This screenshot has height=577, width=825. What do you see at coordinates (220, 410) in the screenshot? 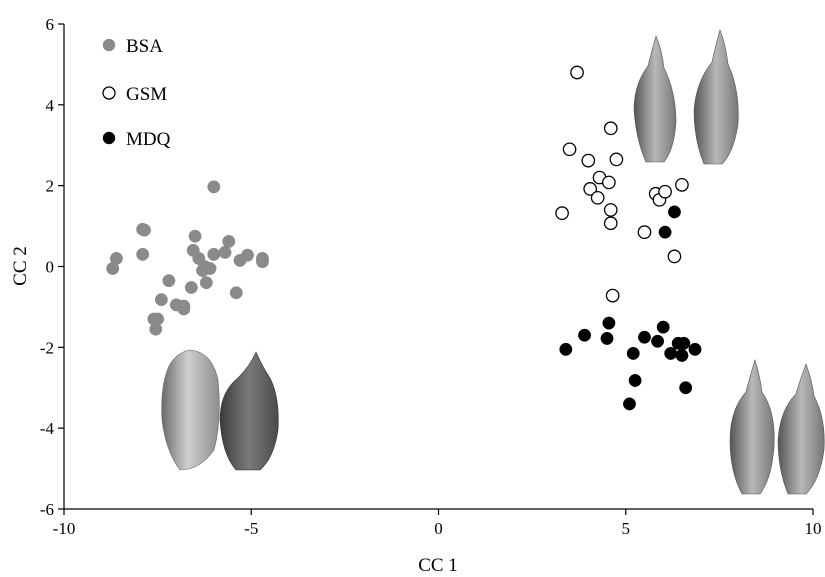
I see `shell-photos-bsa` at bounding box center [220, 410].